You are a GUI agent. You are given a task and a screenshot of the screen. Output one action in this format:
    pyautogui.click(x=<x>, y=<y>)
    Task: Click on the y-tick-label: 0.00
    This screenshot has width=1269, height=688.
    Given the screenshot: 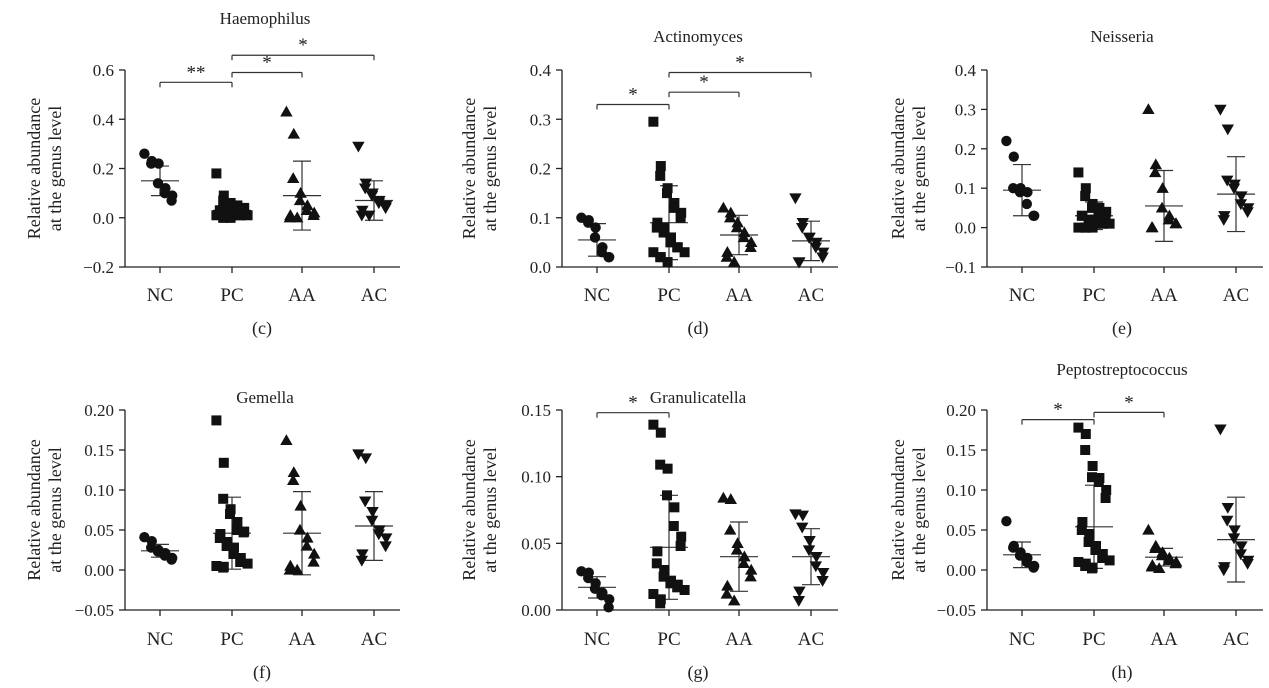 What is the action you would take?
    pyautogui.click(x=961, y=570)
    